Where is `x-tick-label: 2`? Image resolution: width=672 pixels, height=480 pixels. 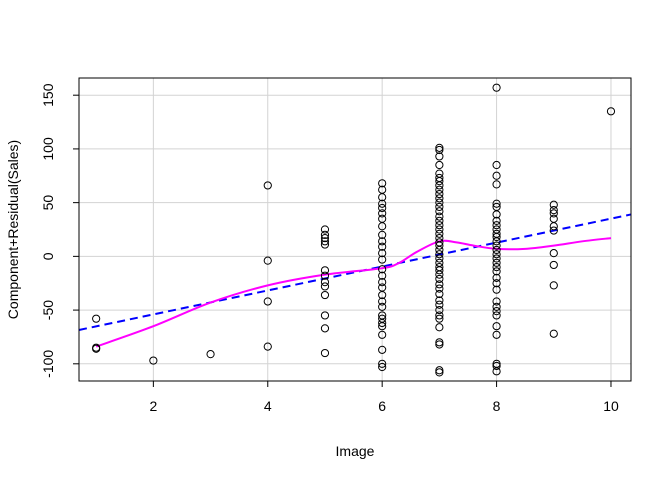 x-tick-label: 2 is located at coordinates (153, 406).